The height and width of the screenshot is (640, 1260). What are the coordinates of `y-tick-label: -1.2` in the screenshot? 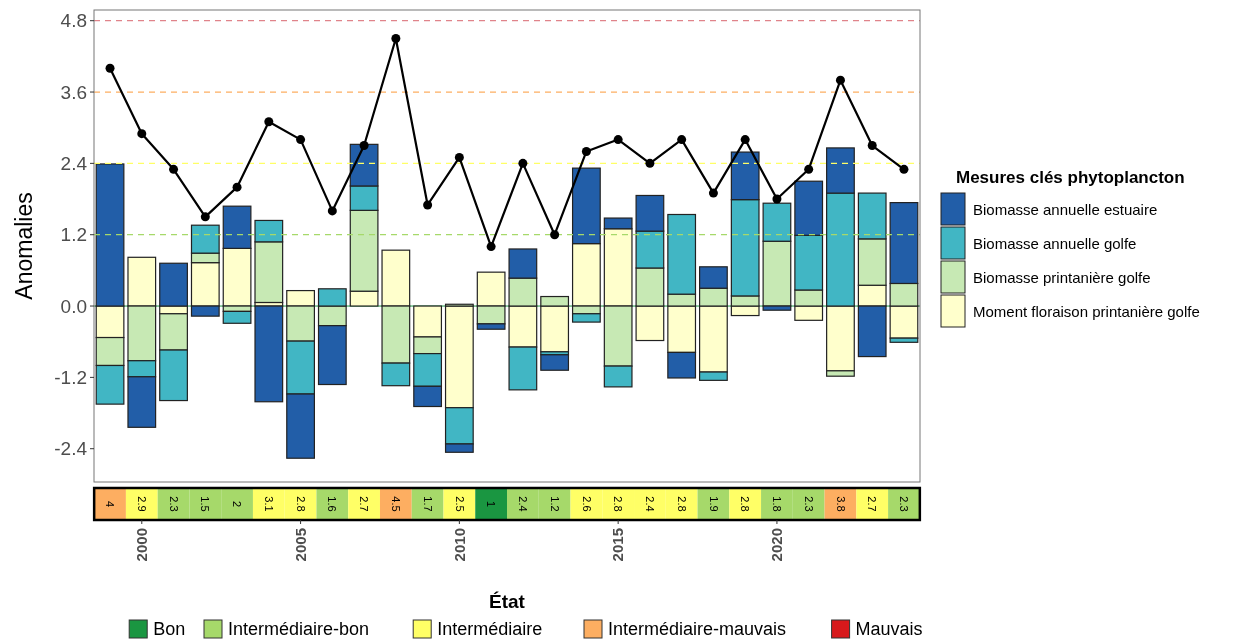 It's located at (70, 378).